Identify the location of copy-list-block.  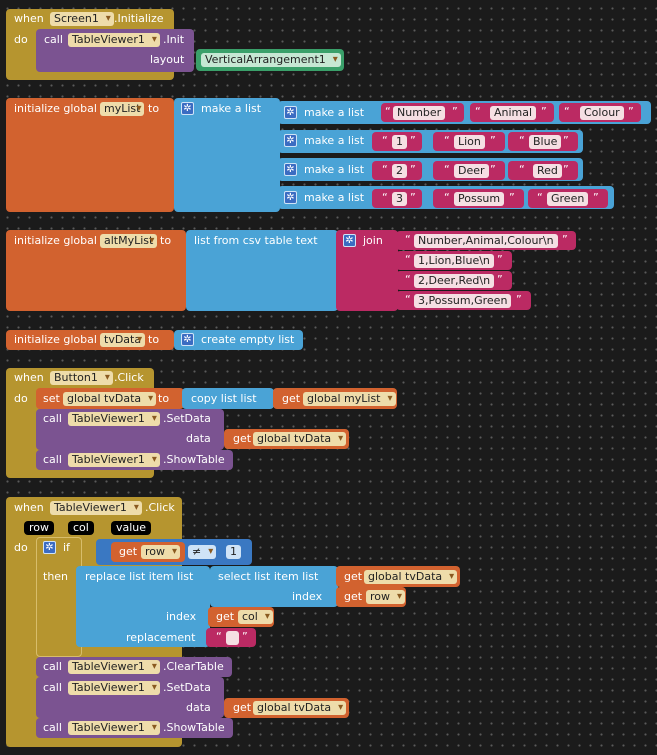
(228, 398).